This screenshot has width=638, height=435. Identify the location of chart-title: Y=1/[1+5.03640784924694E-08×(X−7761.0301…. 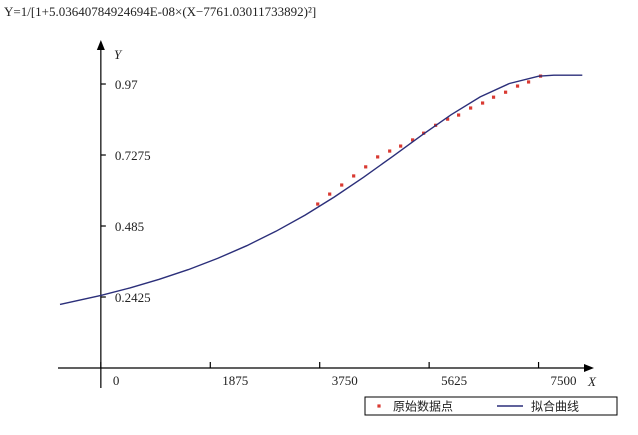
(160, 11).